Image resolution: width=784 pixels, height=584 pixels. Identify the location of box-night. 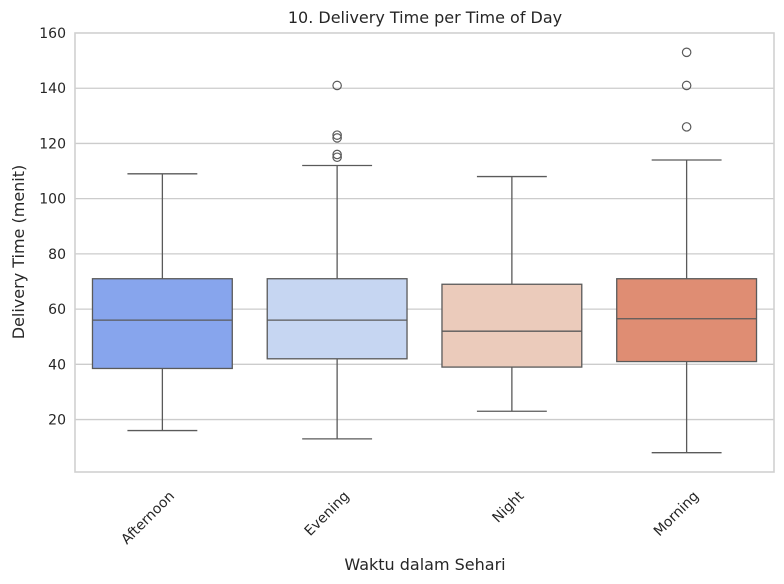
(512, 293).